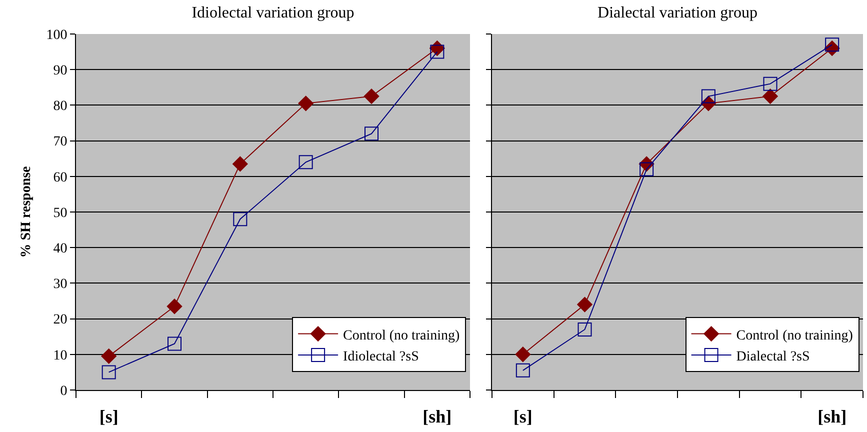 The height and width of the screenshot is (432, 867). I want to click on y-tick-label: 80, so click(60, 106).